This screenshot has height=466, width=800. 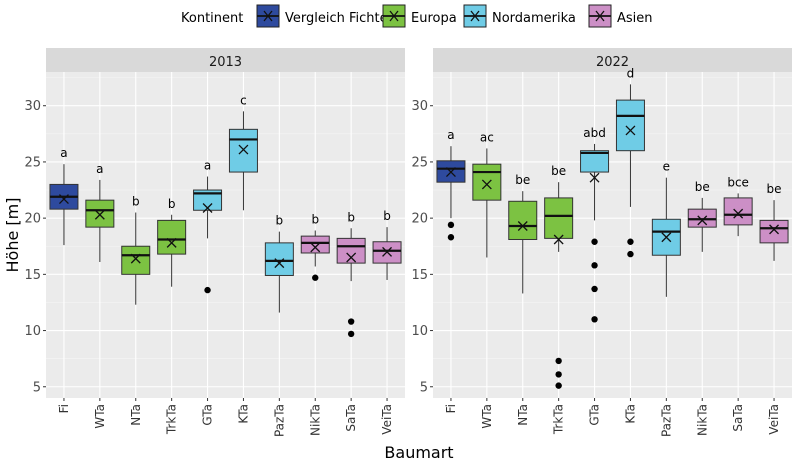 I want to click on box-gta: abd, so click(x=595, y=224).